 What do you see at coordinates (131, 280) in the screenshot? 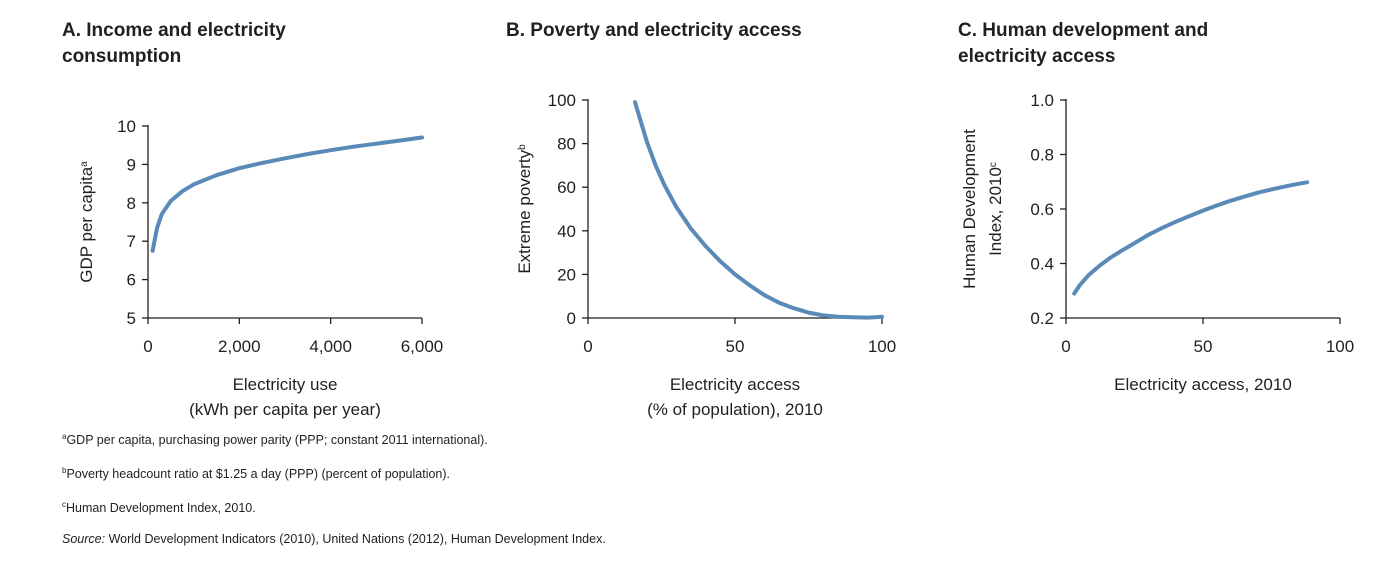
I see `chart-a-y-tick-label: 6` at bounding box center [131, 280].